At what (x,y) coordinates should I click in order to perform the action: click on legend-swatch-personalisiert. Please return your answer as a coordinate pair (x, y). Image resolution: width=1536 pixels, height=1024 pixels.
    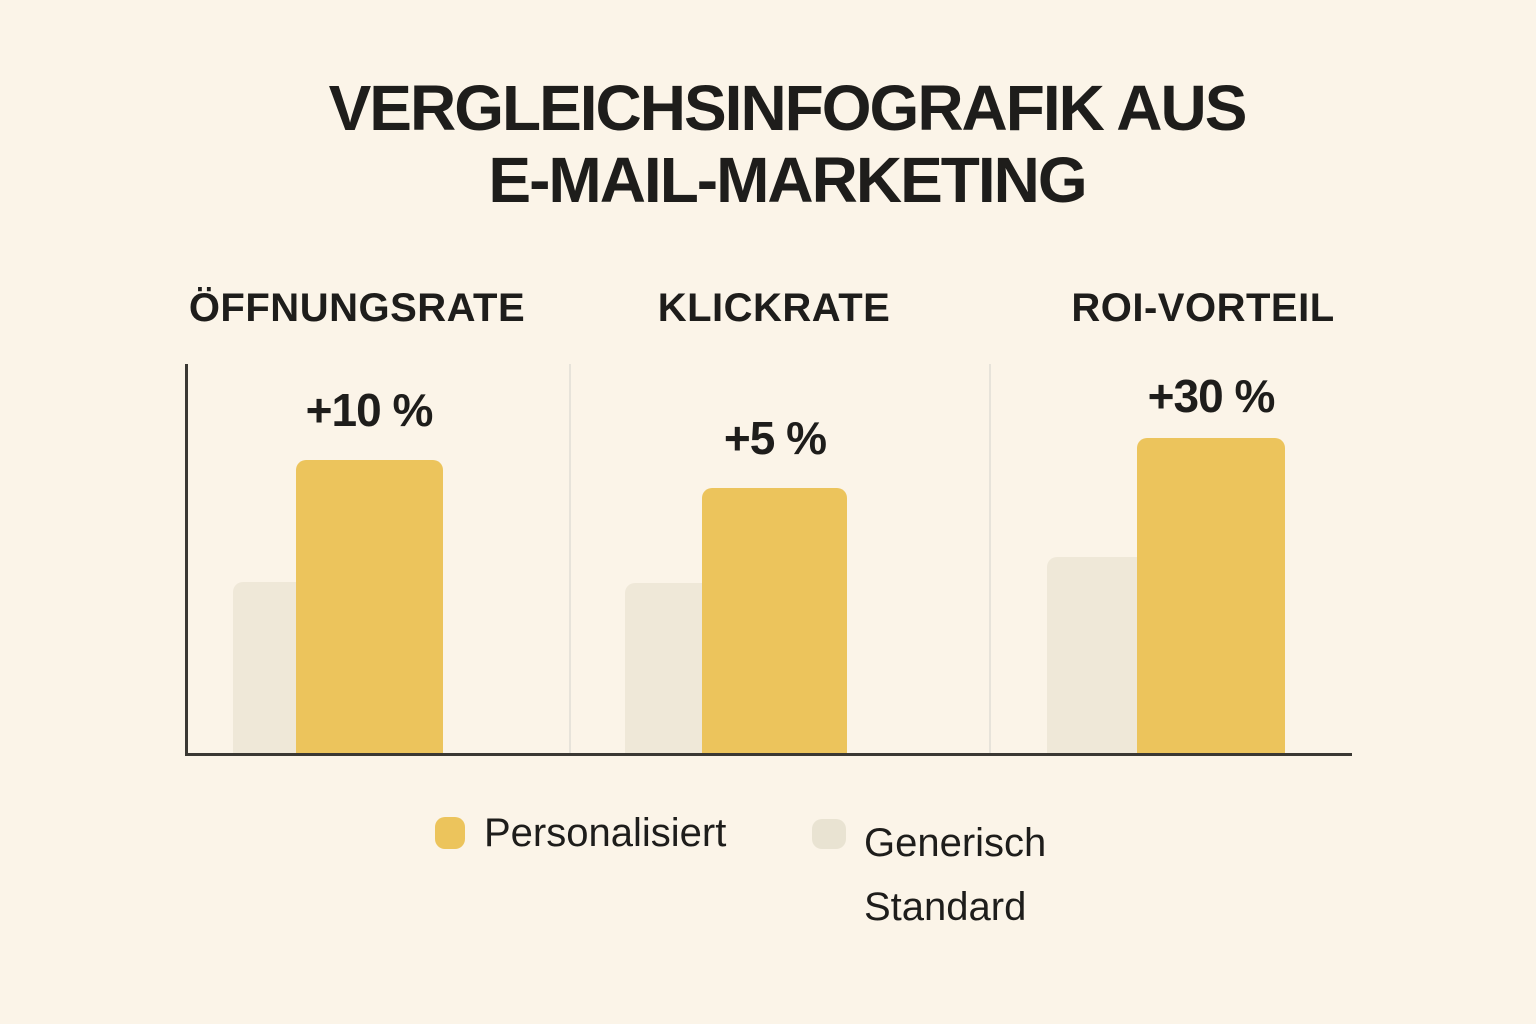
    Looking at the image, I should click on (450, 833).